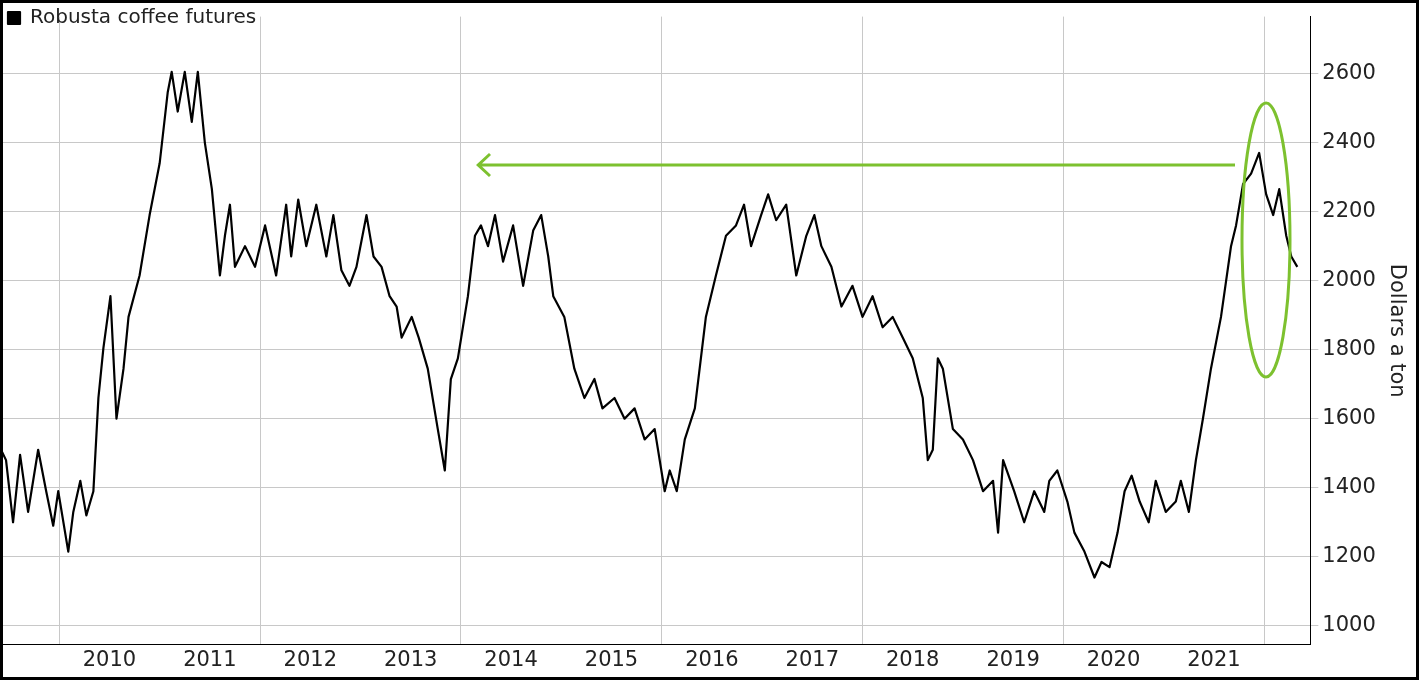  I want to click on x-tick-label: 2018, so click(913, 658).